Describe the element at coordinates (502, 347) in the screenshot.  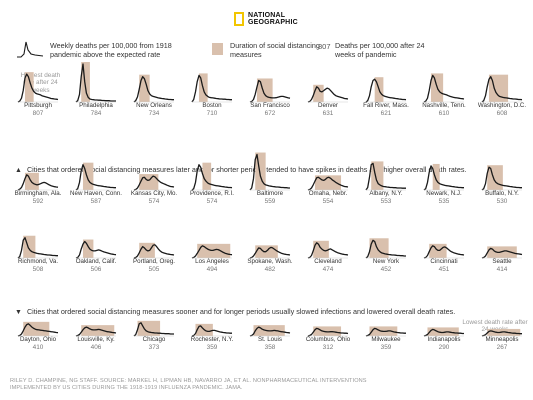
I see `city-death-total: 267` at that location.